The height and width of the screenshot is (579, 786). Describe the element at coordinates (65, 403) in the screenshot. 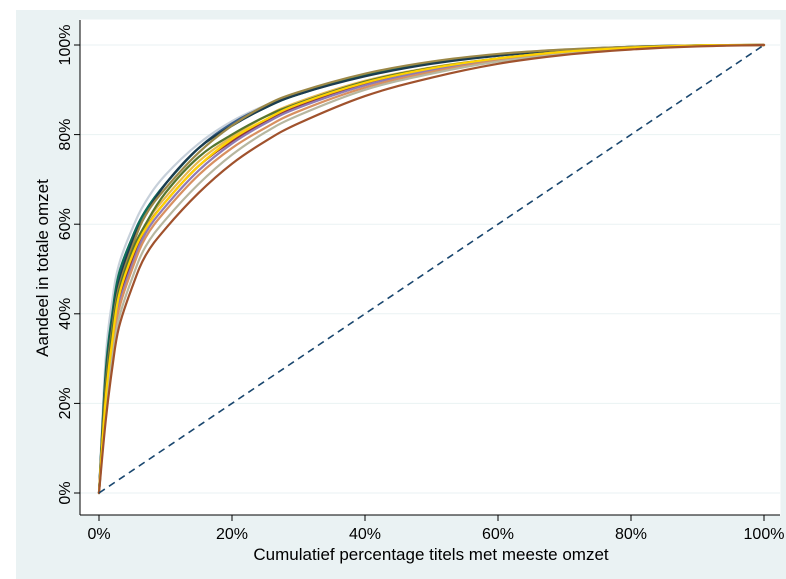

I see `y-tick-label: 20%` at that location.